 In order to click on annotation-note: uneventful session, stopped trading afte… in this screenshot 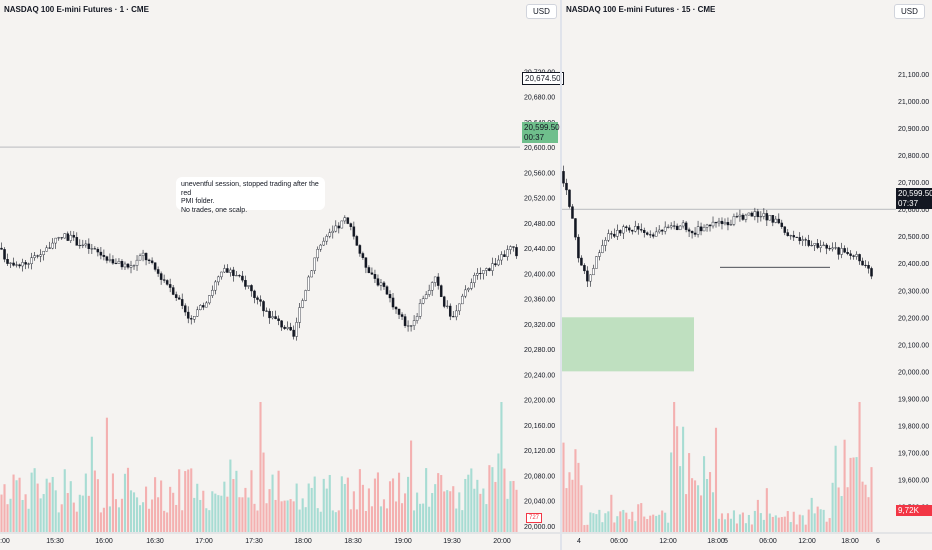, I will do `click(250, 195)`.